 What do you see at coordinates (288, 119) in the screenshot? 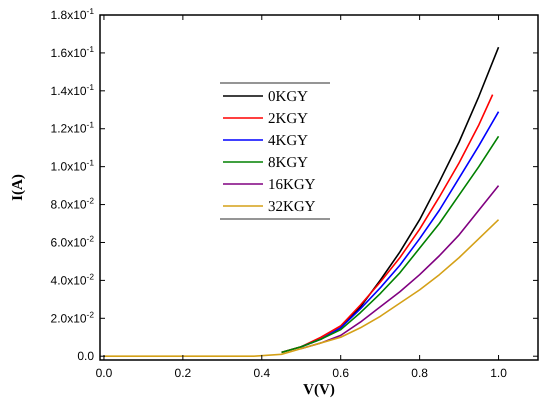
I see `legend-label: 2KGY` at bounding box center [288, 119].